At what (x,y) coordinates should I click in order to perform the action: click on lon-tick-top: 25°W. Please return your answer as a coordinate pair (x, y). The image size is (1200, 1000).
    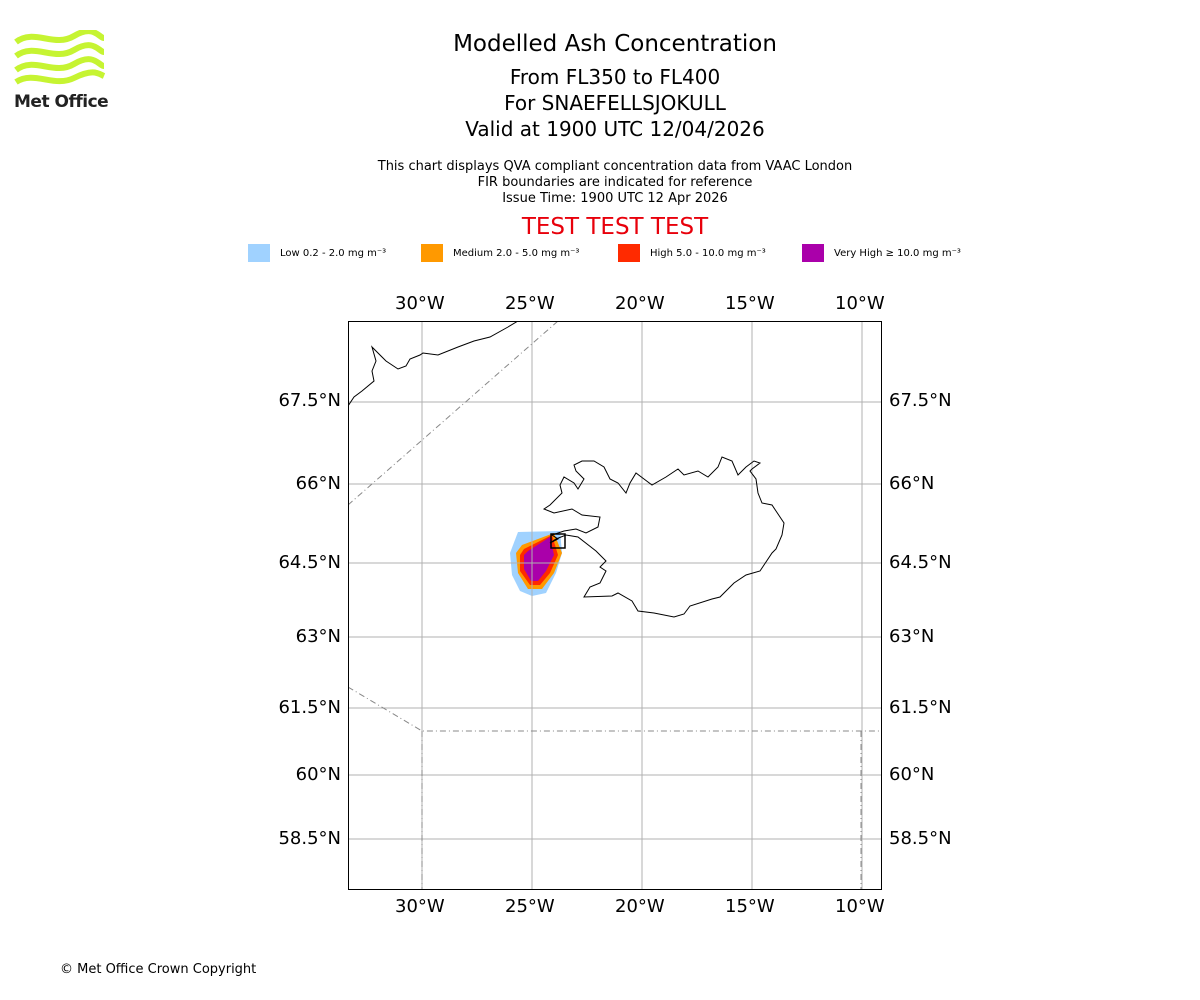
    Looking at the image, I should click on (530, 303).